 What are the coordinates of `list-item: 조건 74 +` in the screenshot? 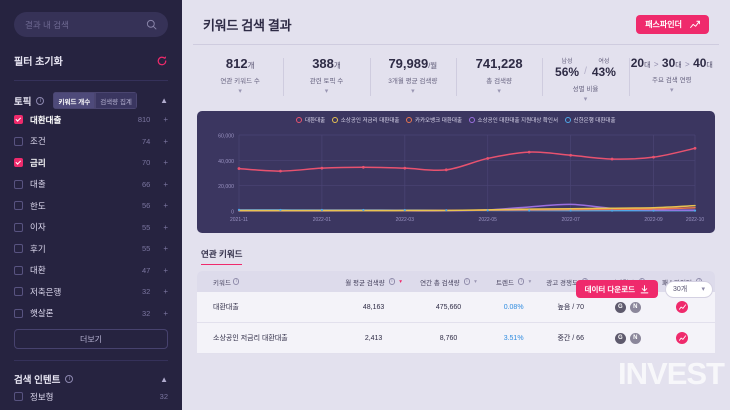 It's located at (91, 142).